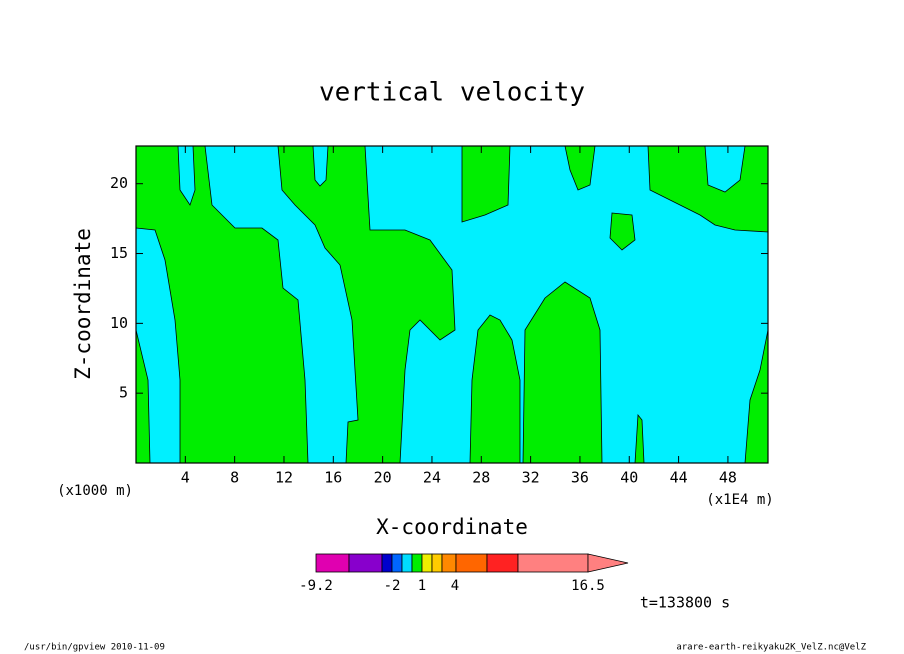 The width and height of the screenshot is (904, 654). I want to click on x-tick-label: 16, so click(333, 478).